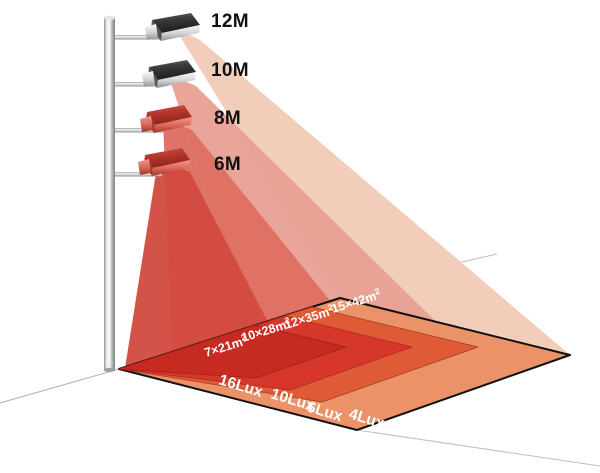 This screenshot has height=473, width=600. Describe the element at coordinates (230, 21) in the screenshot. I see `height-label-12m: 12M` at that location.